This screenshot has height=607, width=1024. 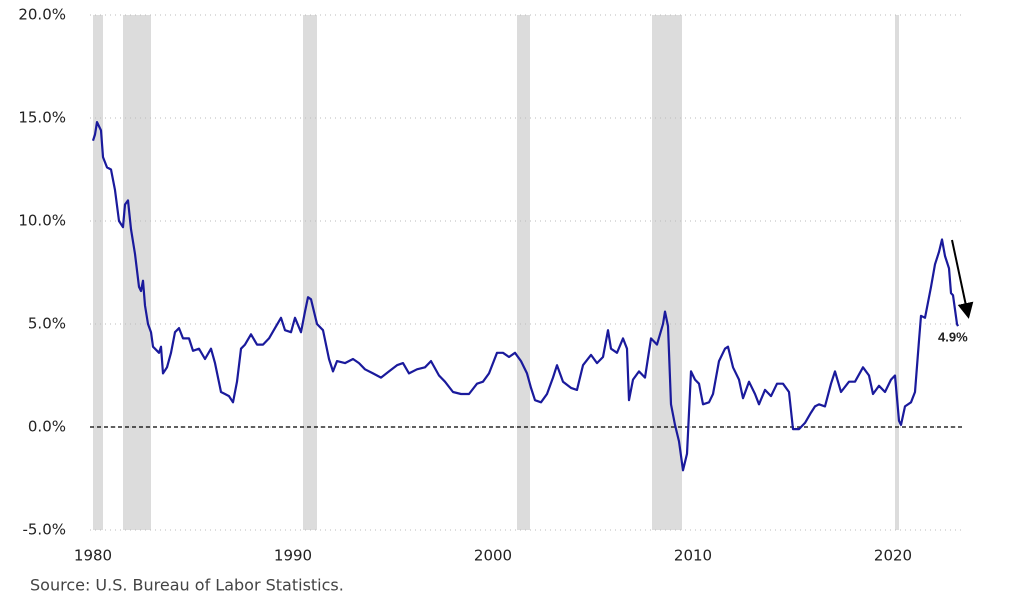 What do you see at coordinates (42, 118) in the screenshot?
I see `y-tick-label: 15.0%` at bounding box center [42, 118].